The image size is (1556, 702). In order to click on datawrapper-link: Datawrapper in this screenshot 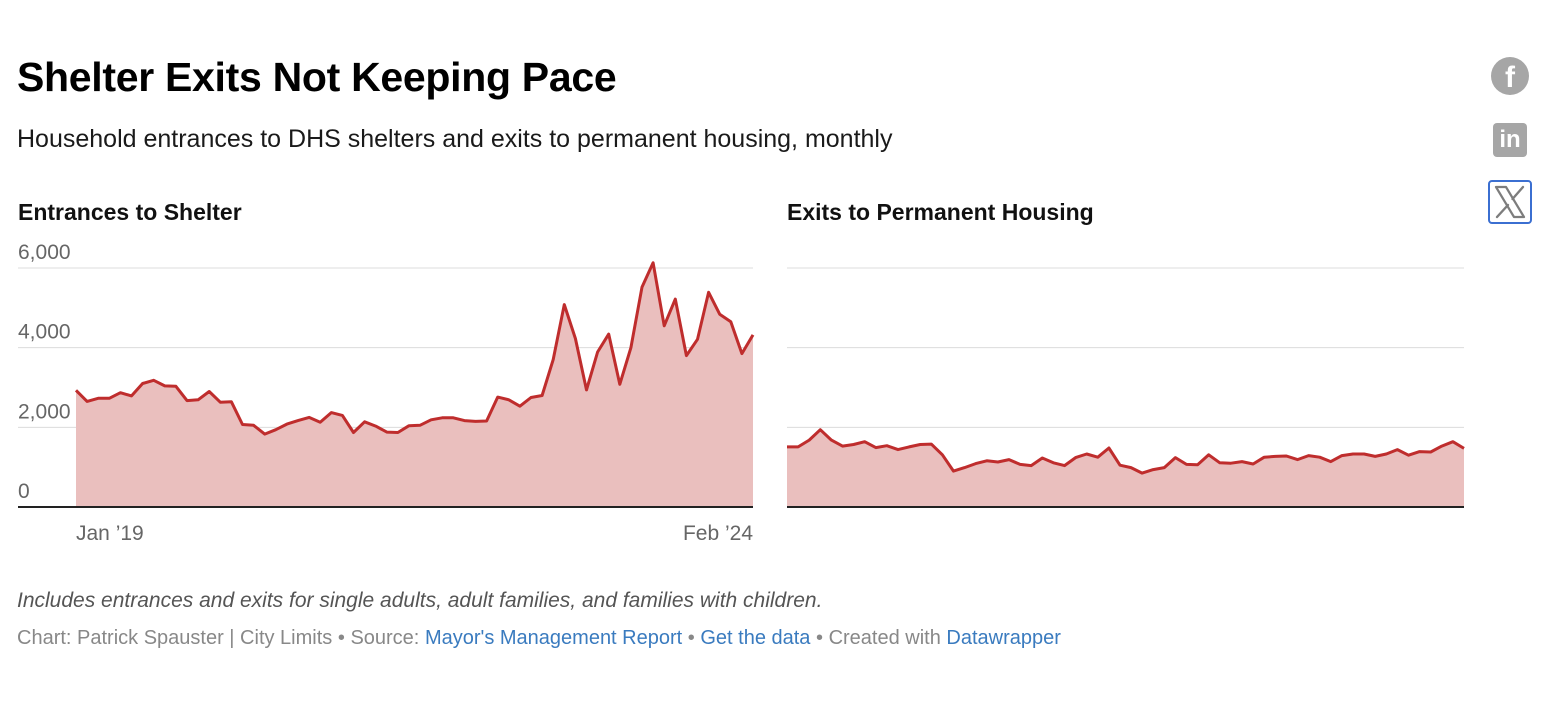, I will do `click(1003, 638)`.